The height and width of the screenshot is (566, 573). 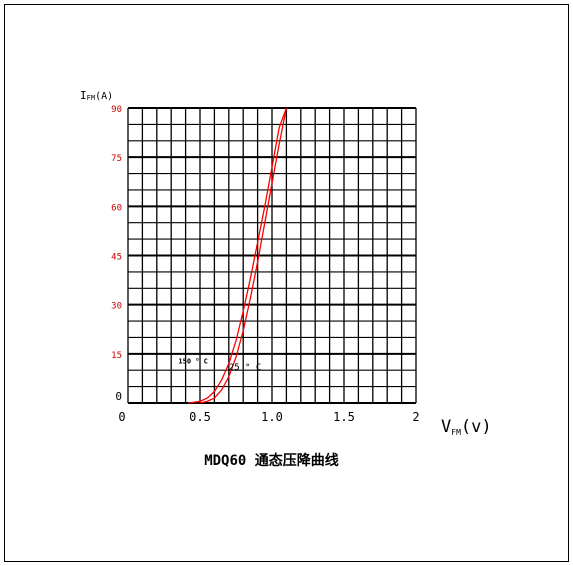 I want to click on y-tick-label: 45, so click(x=116, y=258).